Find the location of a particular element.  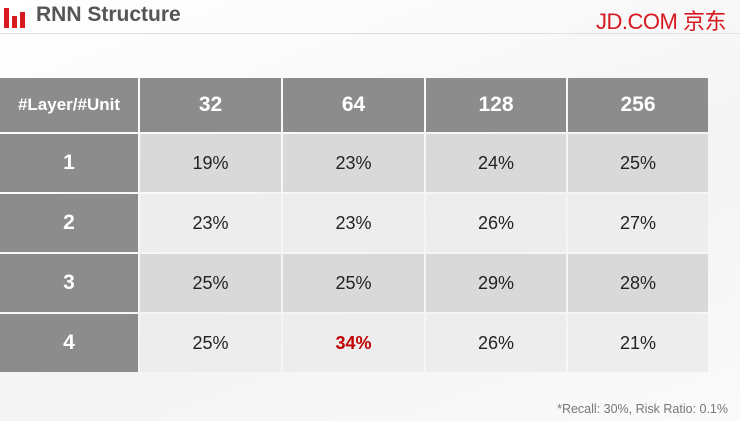

table-cell: 21% is located at coordinates (638, 343).